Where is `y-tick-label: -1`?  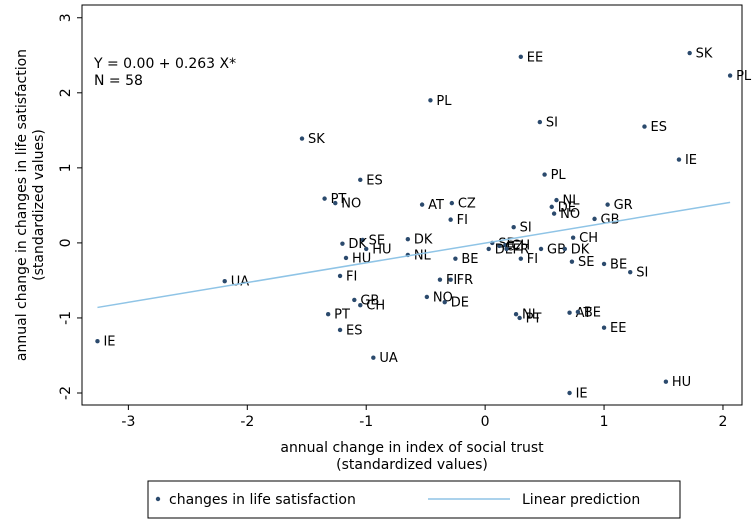 y-tick-label: -1 is located at coordinates (66, 318).